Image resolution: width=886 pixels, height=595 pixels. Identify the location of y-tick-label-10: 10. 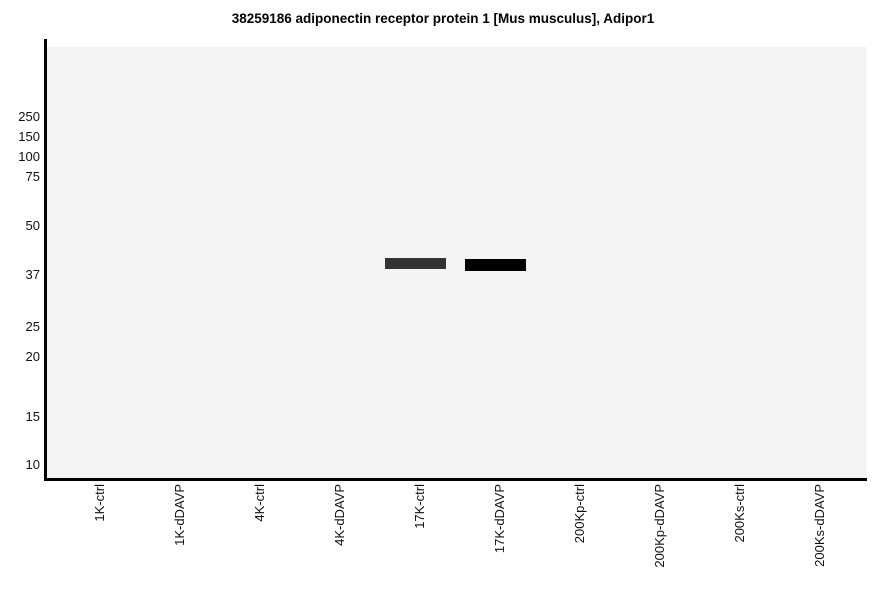
(32, 464).